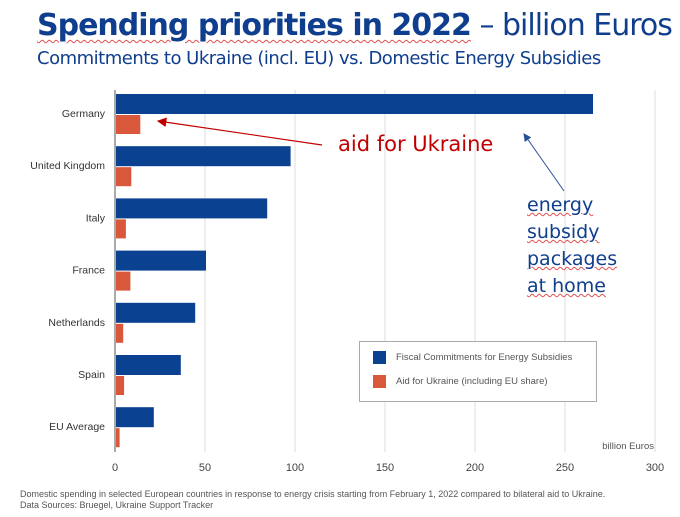 The height and width of the screenshot is (517, 680). What do you see at coordinates (475, 468) in the screenshot?
I see `x-tick-label: 200` at bounding box center [475, 468].